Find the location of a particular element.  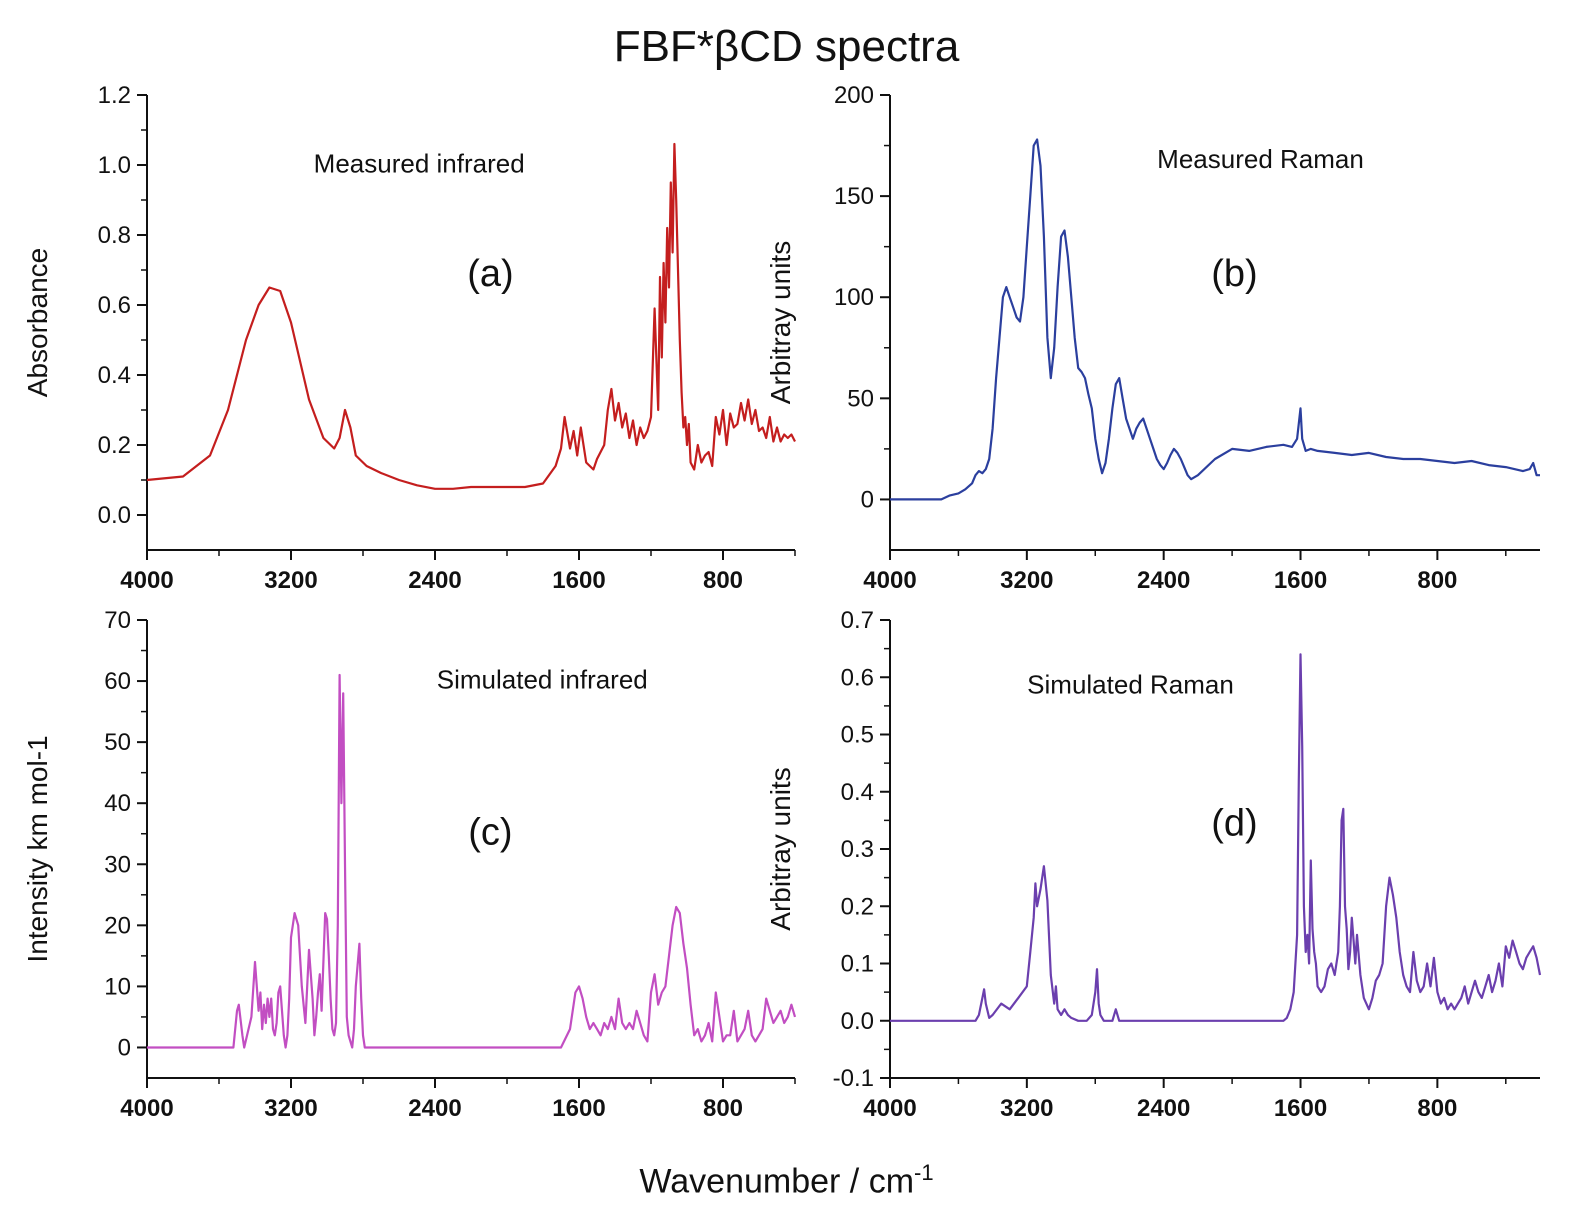

x-axis-label-unit-exponent: -1 is located at coordinates (924, 1172).